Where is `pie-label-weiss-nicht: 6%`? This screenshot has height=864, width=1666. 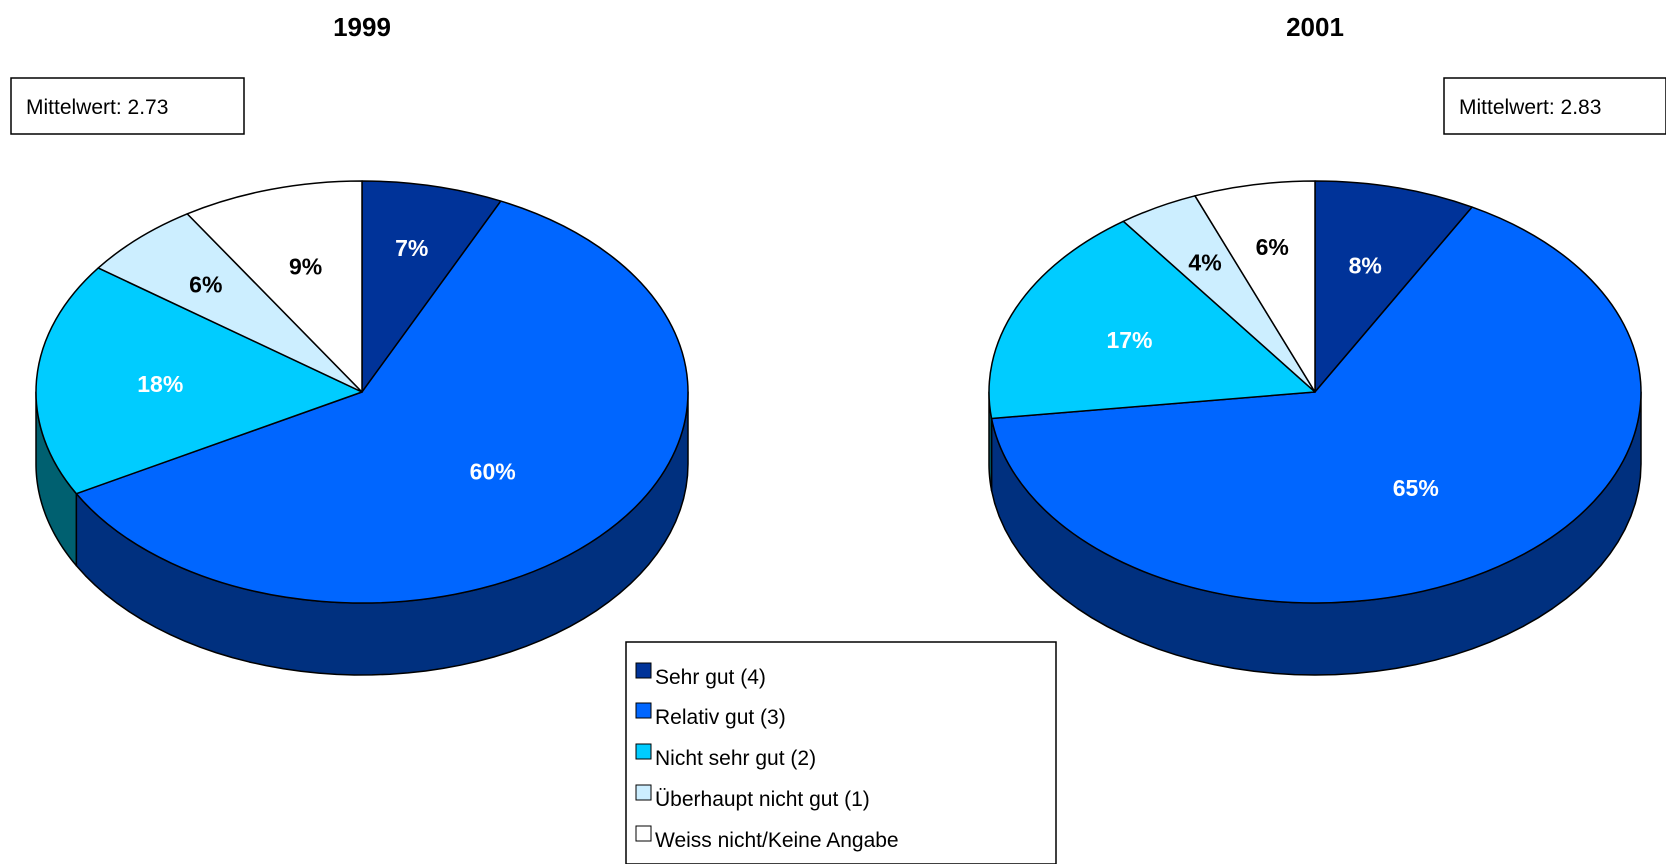 pie-label-weiss-nicht: 6% is located at coordinates (1272, 247).